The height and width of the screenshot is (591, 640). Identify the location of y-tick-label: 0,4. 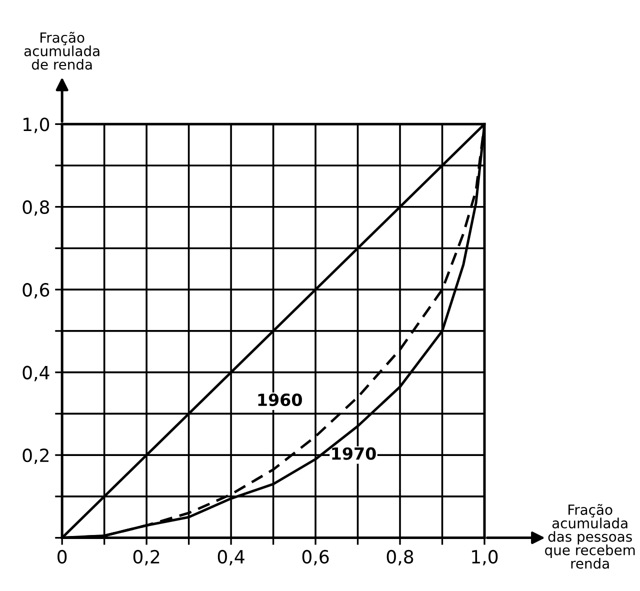
(36, 374).